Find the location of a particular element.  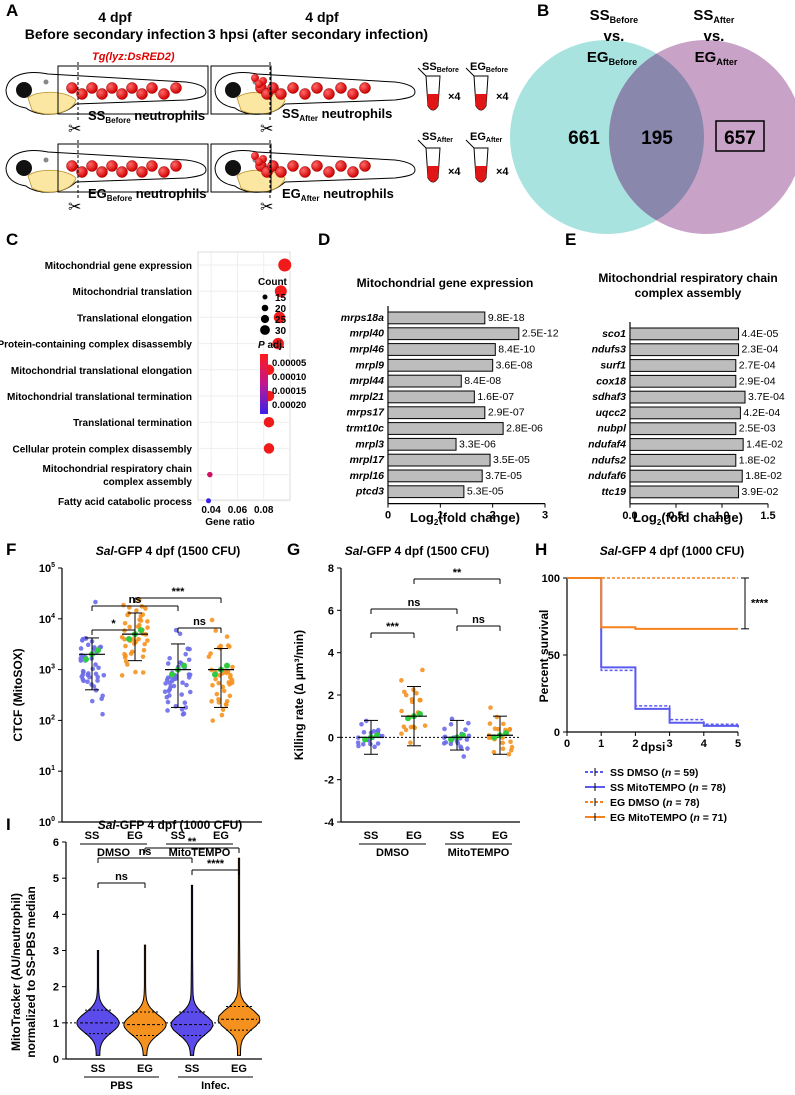

gene-label: cox18 is located at coordinates (611, 381).